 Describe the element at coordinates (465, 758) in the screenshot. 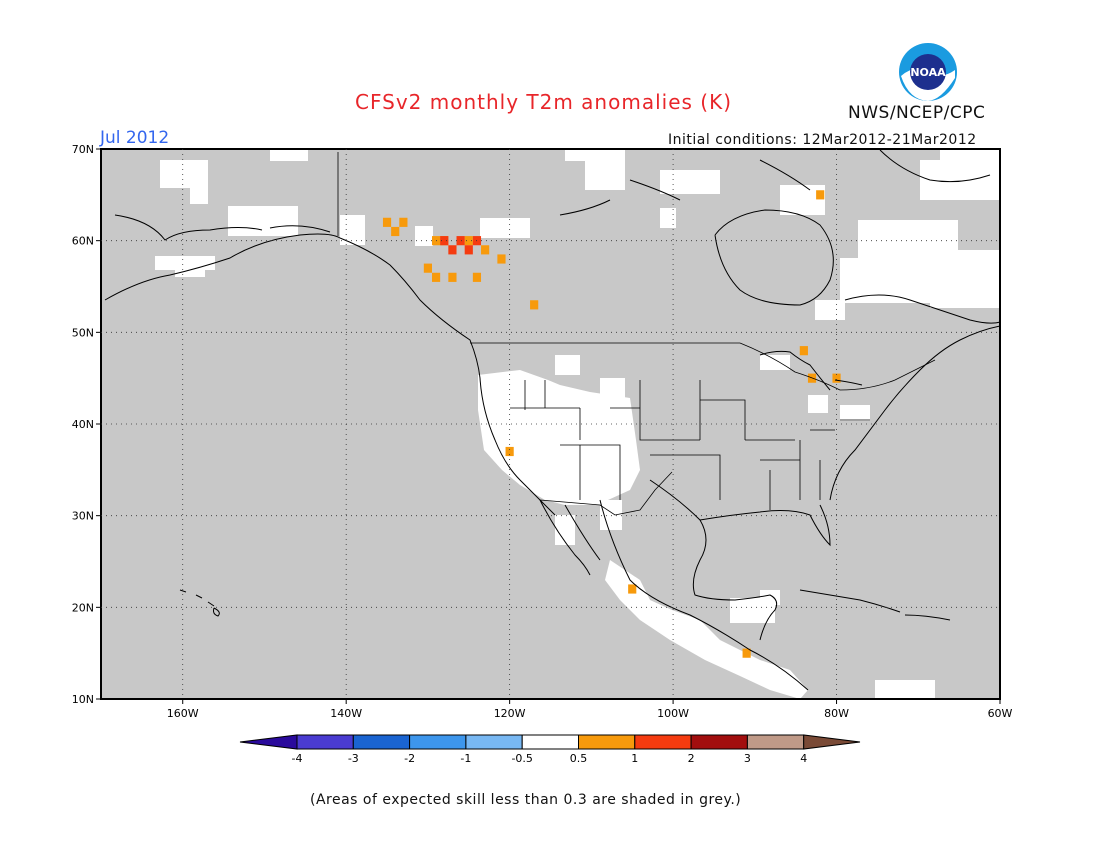

I see `colorbar-label: -1` at that location.